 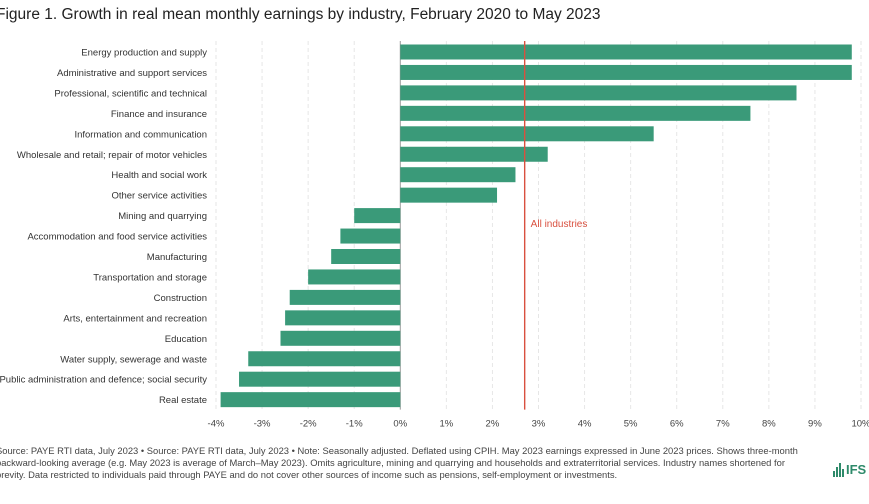 I want to click on category-label: Mining and quarrying, so click(x=162, y=216).